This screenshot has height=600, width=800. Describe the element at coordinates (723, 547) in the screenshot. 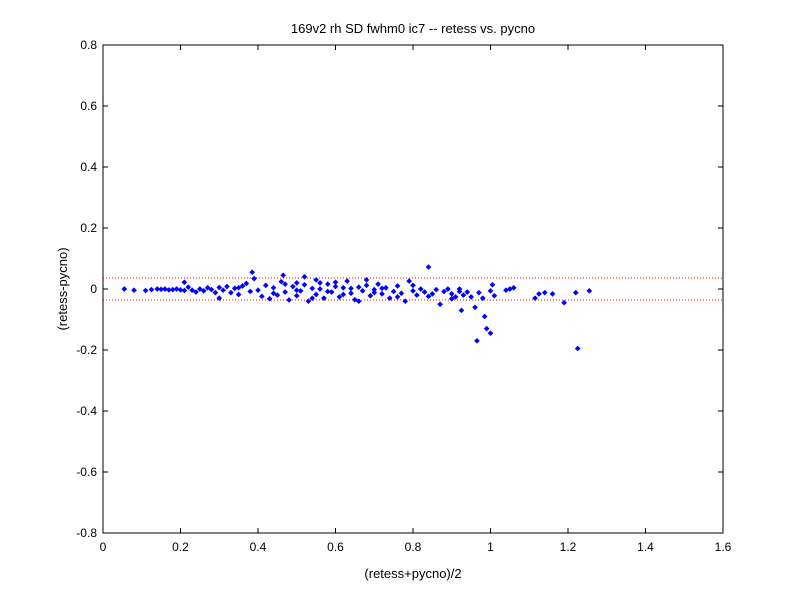

I see `x-tick-label: 1.6` at that location.